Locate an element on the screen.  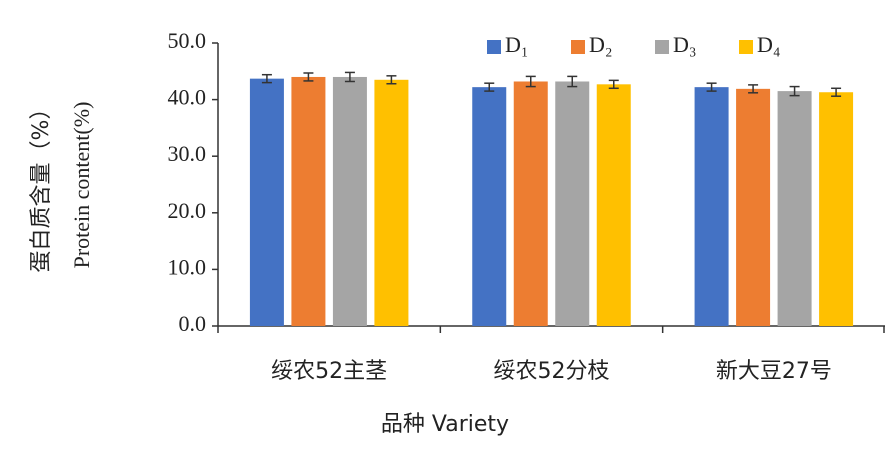
y-tick-label: 20.0 is located at coordinates (187, 210).